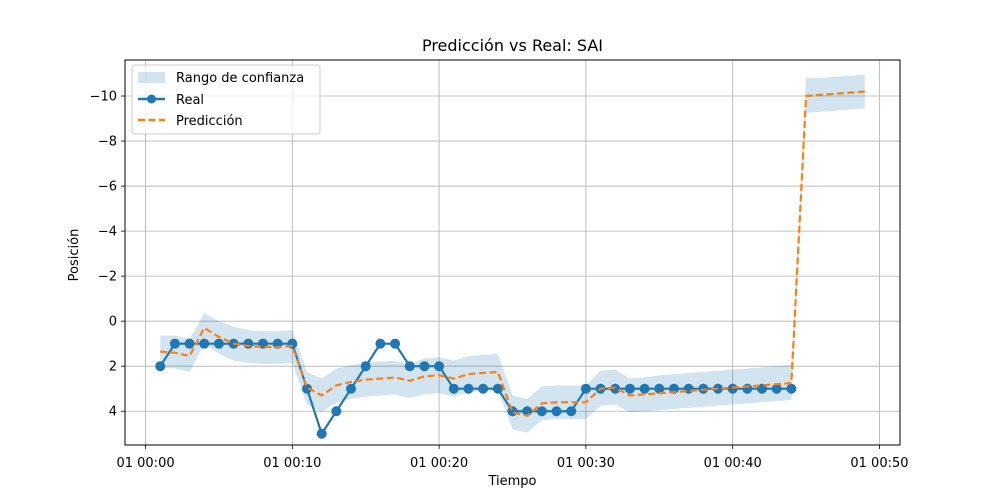 This screenshot has height=500, width=1000. Describe the element at coordinates (107, 277) in the screenshot. I see `y-tick-label: −2` at that location.